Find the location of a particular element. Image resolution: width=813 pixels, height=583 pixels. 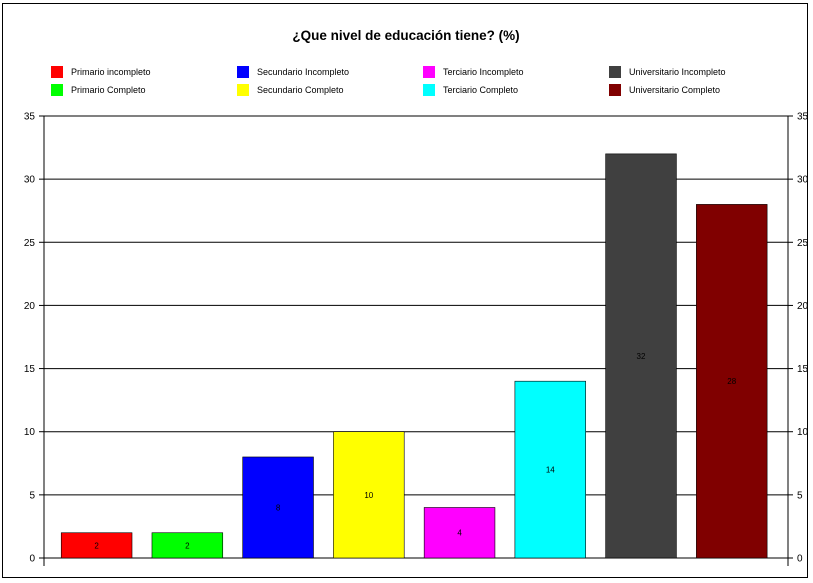

y-tick-label-right: 35 is located at coordinates (803, 117).